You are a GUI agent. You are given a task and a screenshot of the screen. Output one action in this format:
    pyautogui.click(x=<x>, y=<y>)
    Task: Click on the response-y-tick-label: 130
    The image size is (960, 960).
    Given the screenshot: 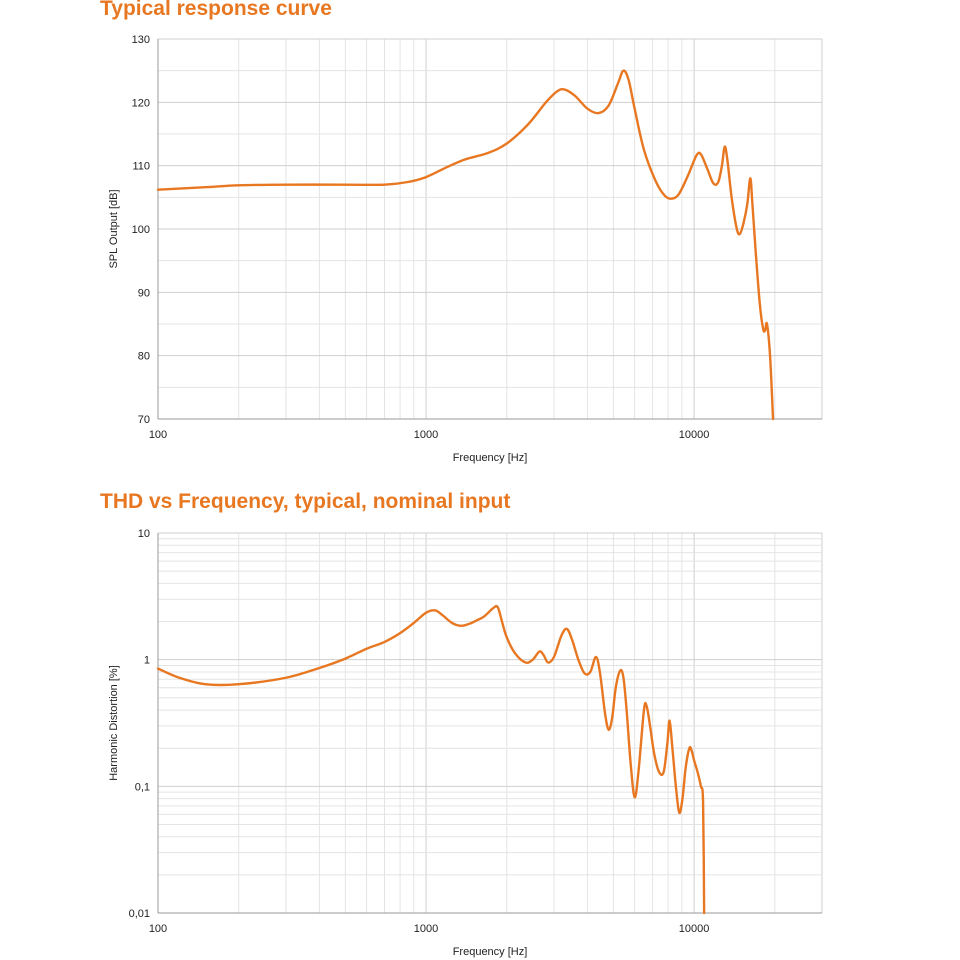 What is the action you would take?
    pyautogui.click(x=141, y=40)
    